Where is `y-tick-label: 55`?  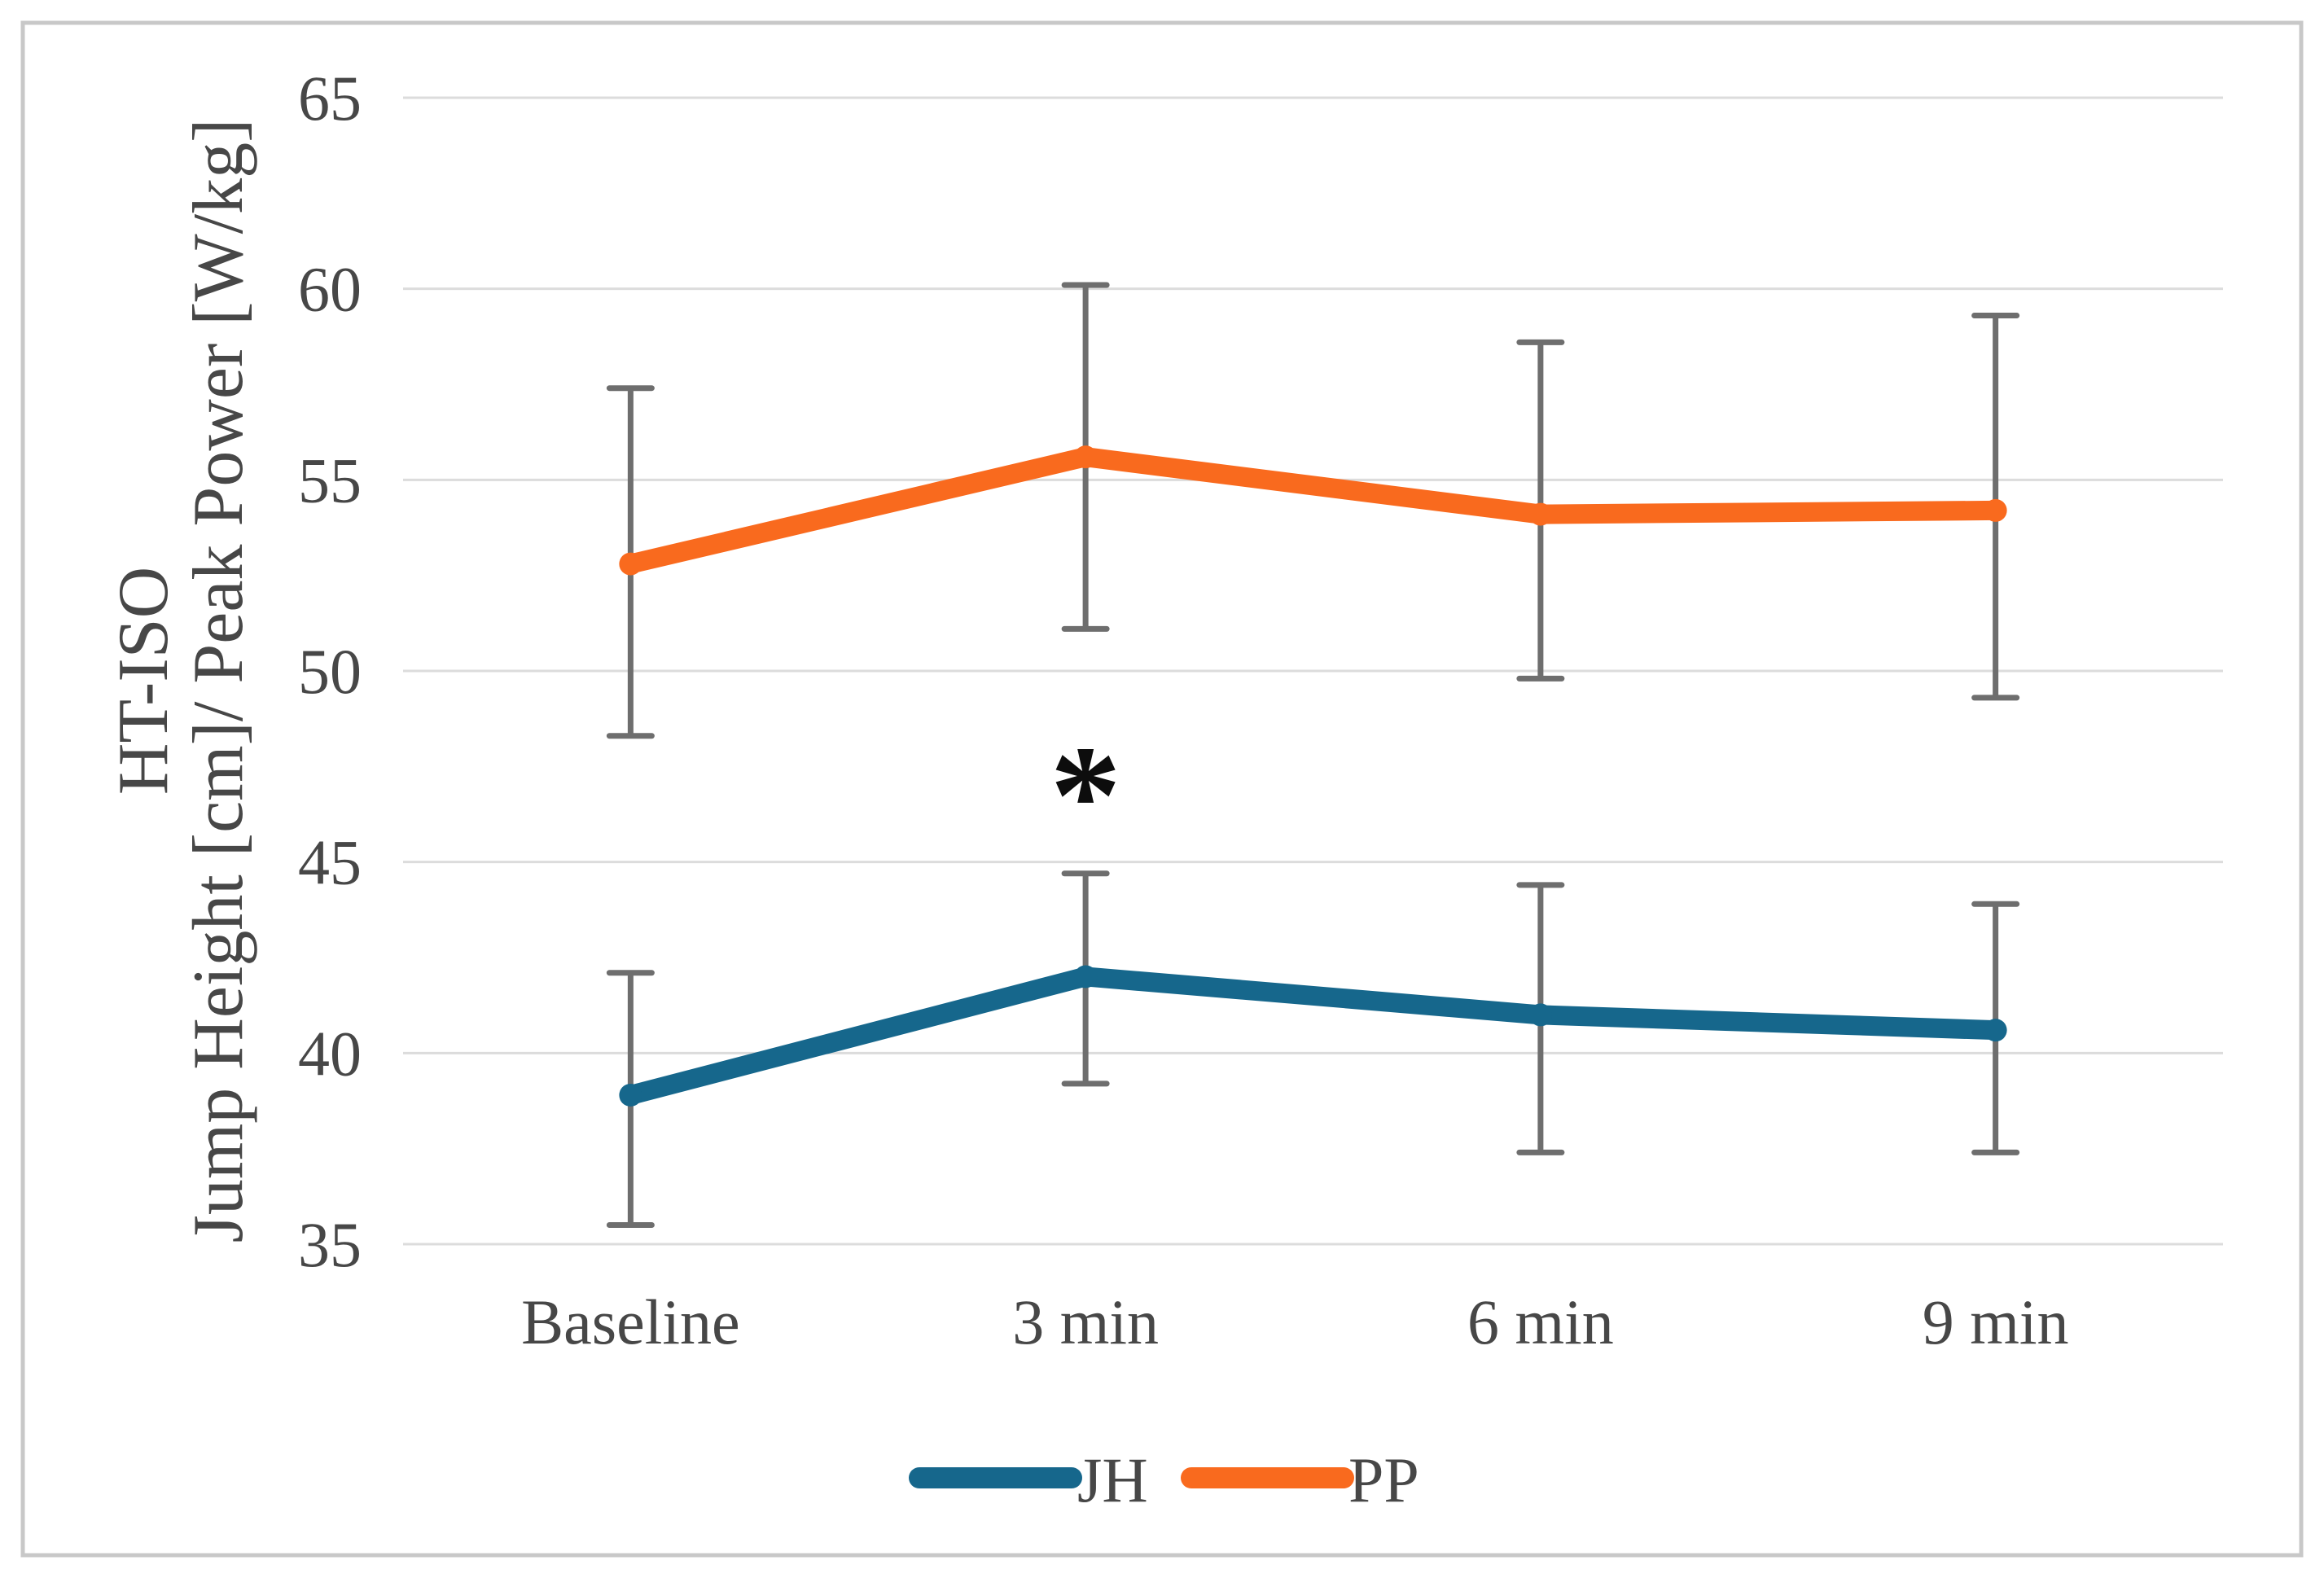 y-tick-label: 55 is located at coordinates (330, 480).